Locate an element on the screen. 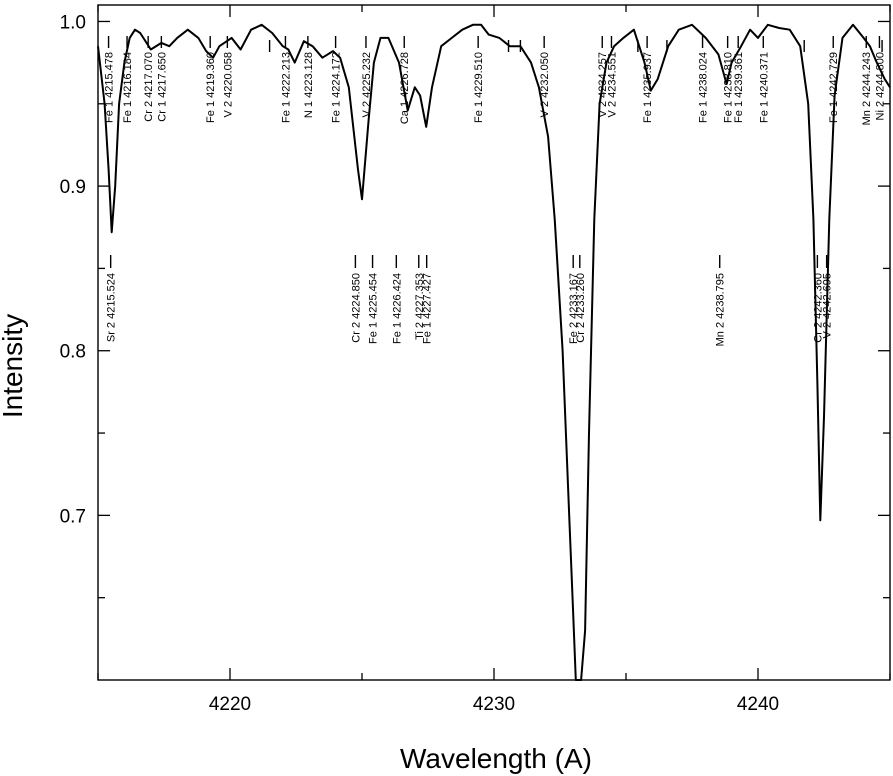 This screenshot has width=893, height=776. line-id-label: Fe 1 4238.024 is located at coordinates (704, 87).